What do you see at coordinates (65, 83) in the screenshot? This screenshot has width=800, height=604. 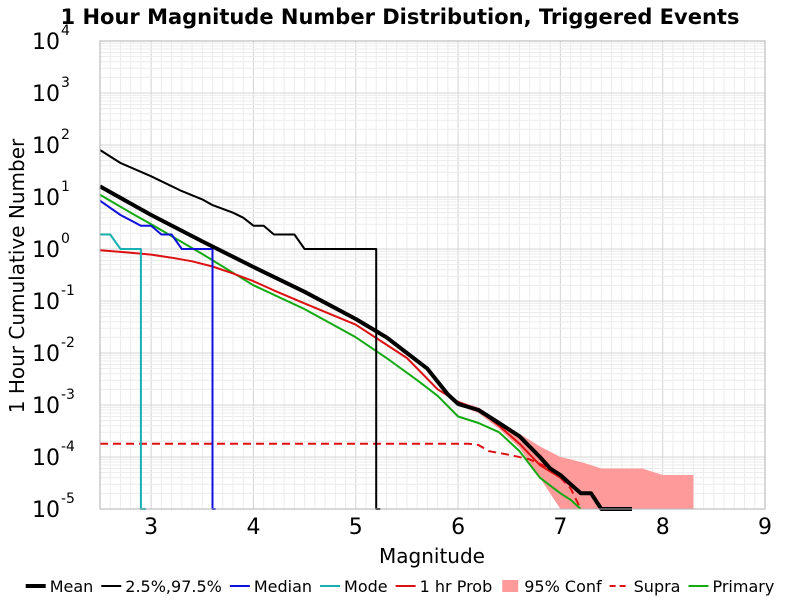 I see `y-tick-exponent: 3` at bounding box center [65, 83].